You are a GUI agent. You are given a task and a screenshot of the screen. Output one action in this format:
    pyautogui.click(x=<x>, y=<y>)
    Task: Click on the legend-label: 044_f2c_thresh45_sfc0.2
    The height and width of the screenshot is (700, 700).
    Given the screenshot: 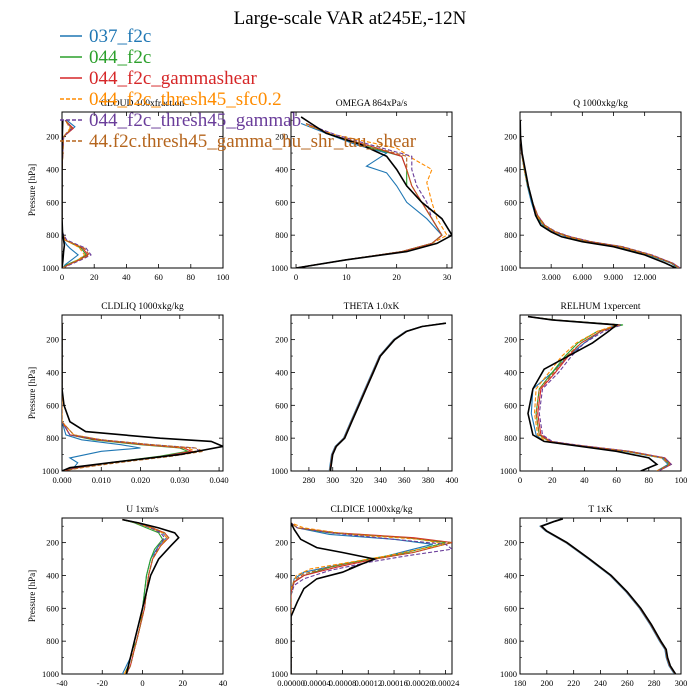 What is the action you would take?
    pyautogui.click(x=185, y=99)
    